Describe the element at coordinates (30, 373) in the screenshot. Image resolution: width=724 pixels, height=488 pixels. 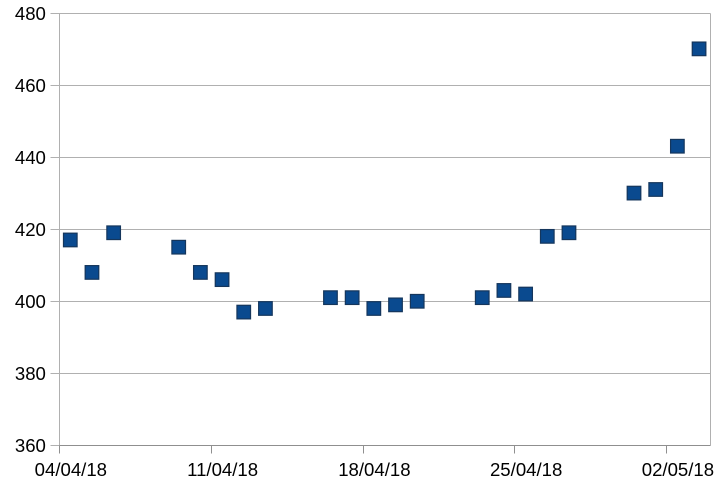
I see `svg-text: 380` at that location.